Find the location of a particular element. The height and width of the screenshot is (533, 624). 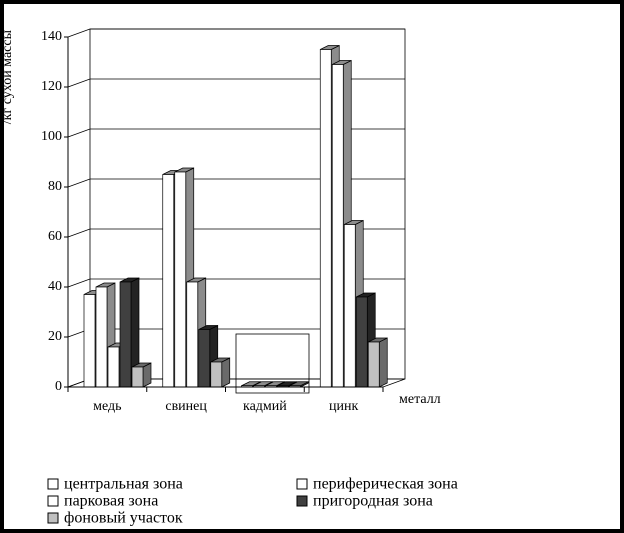

label-box is located at coordinates (272, 363).